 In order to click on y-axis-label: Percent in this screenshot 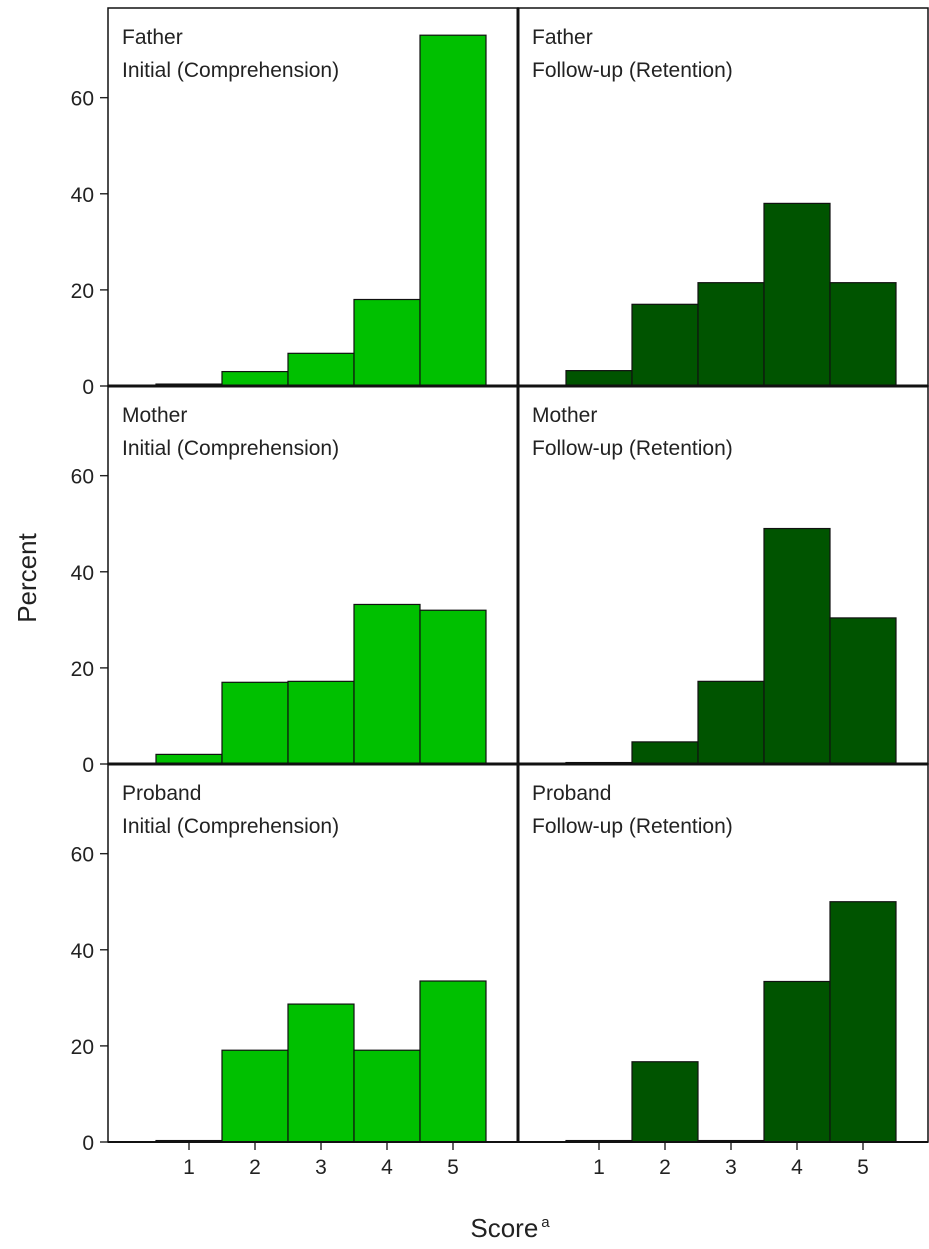, I will do `click(27, 577)`.